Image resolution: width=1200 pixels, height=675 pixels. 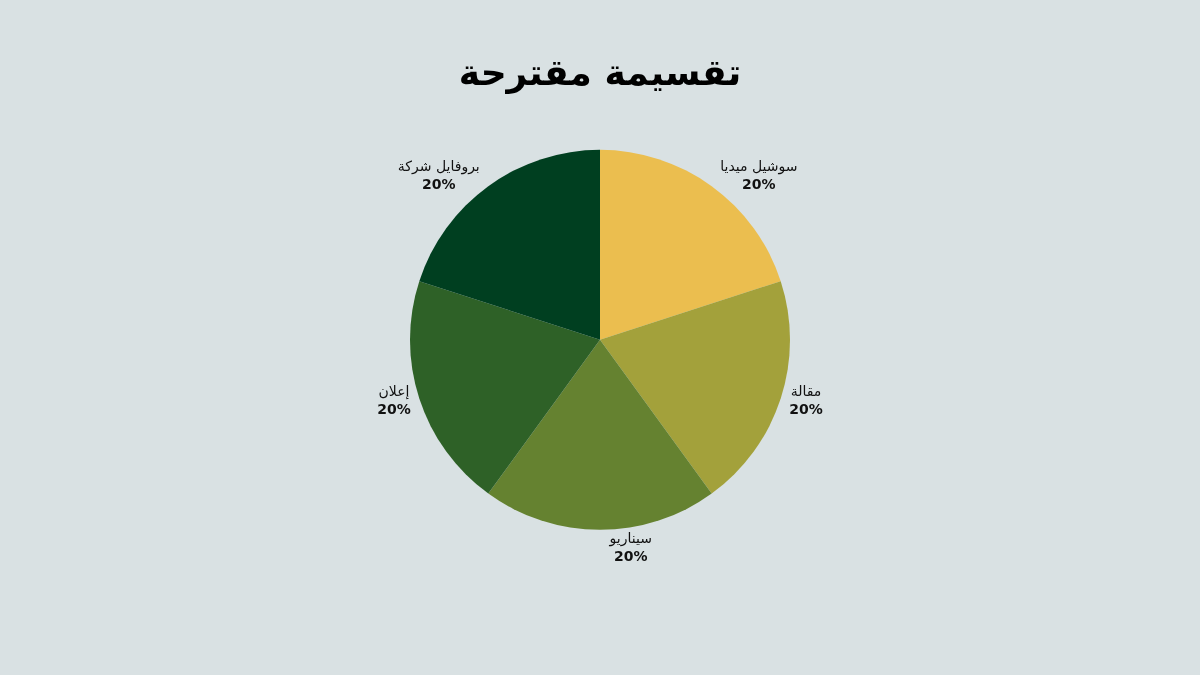 I want to click on slice-label: سيناريو, so click(x=630, y=538).